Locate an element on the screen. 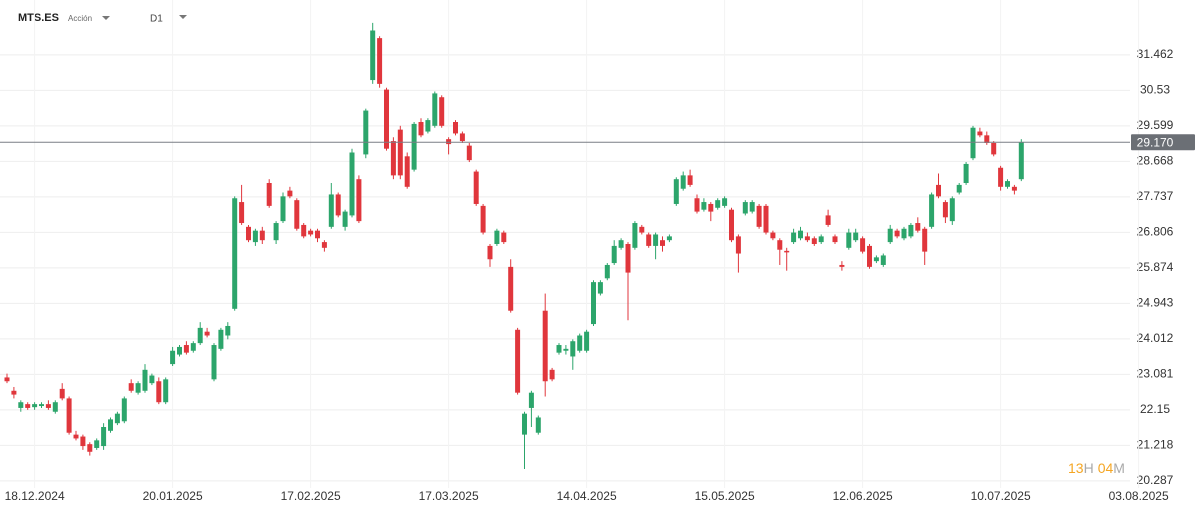 The image size is (1200, 515). timeframe: D1 is located at coordinates (156, 19).